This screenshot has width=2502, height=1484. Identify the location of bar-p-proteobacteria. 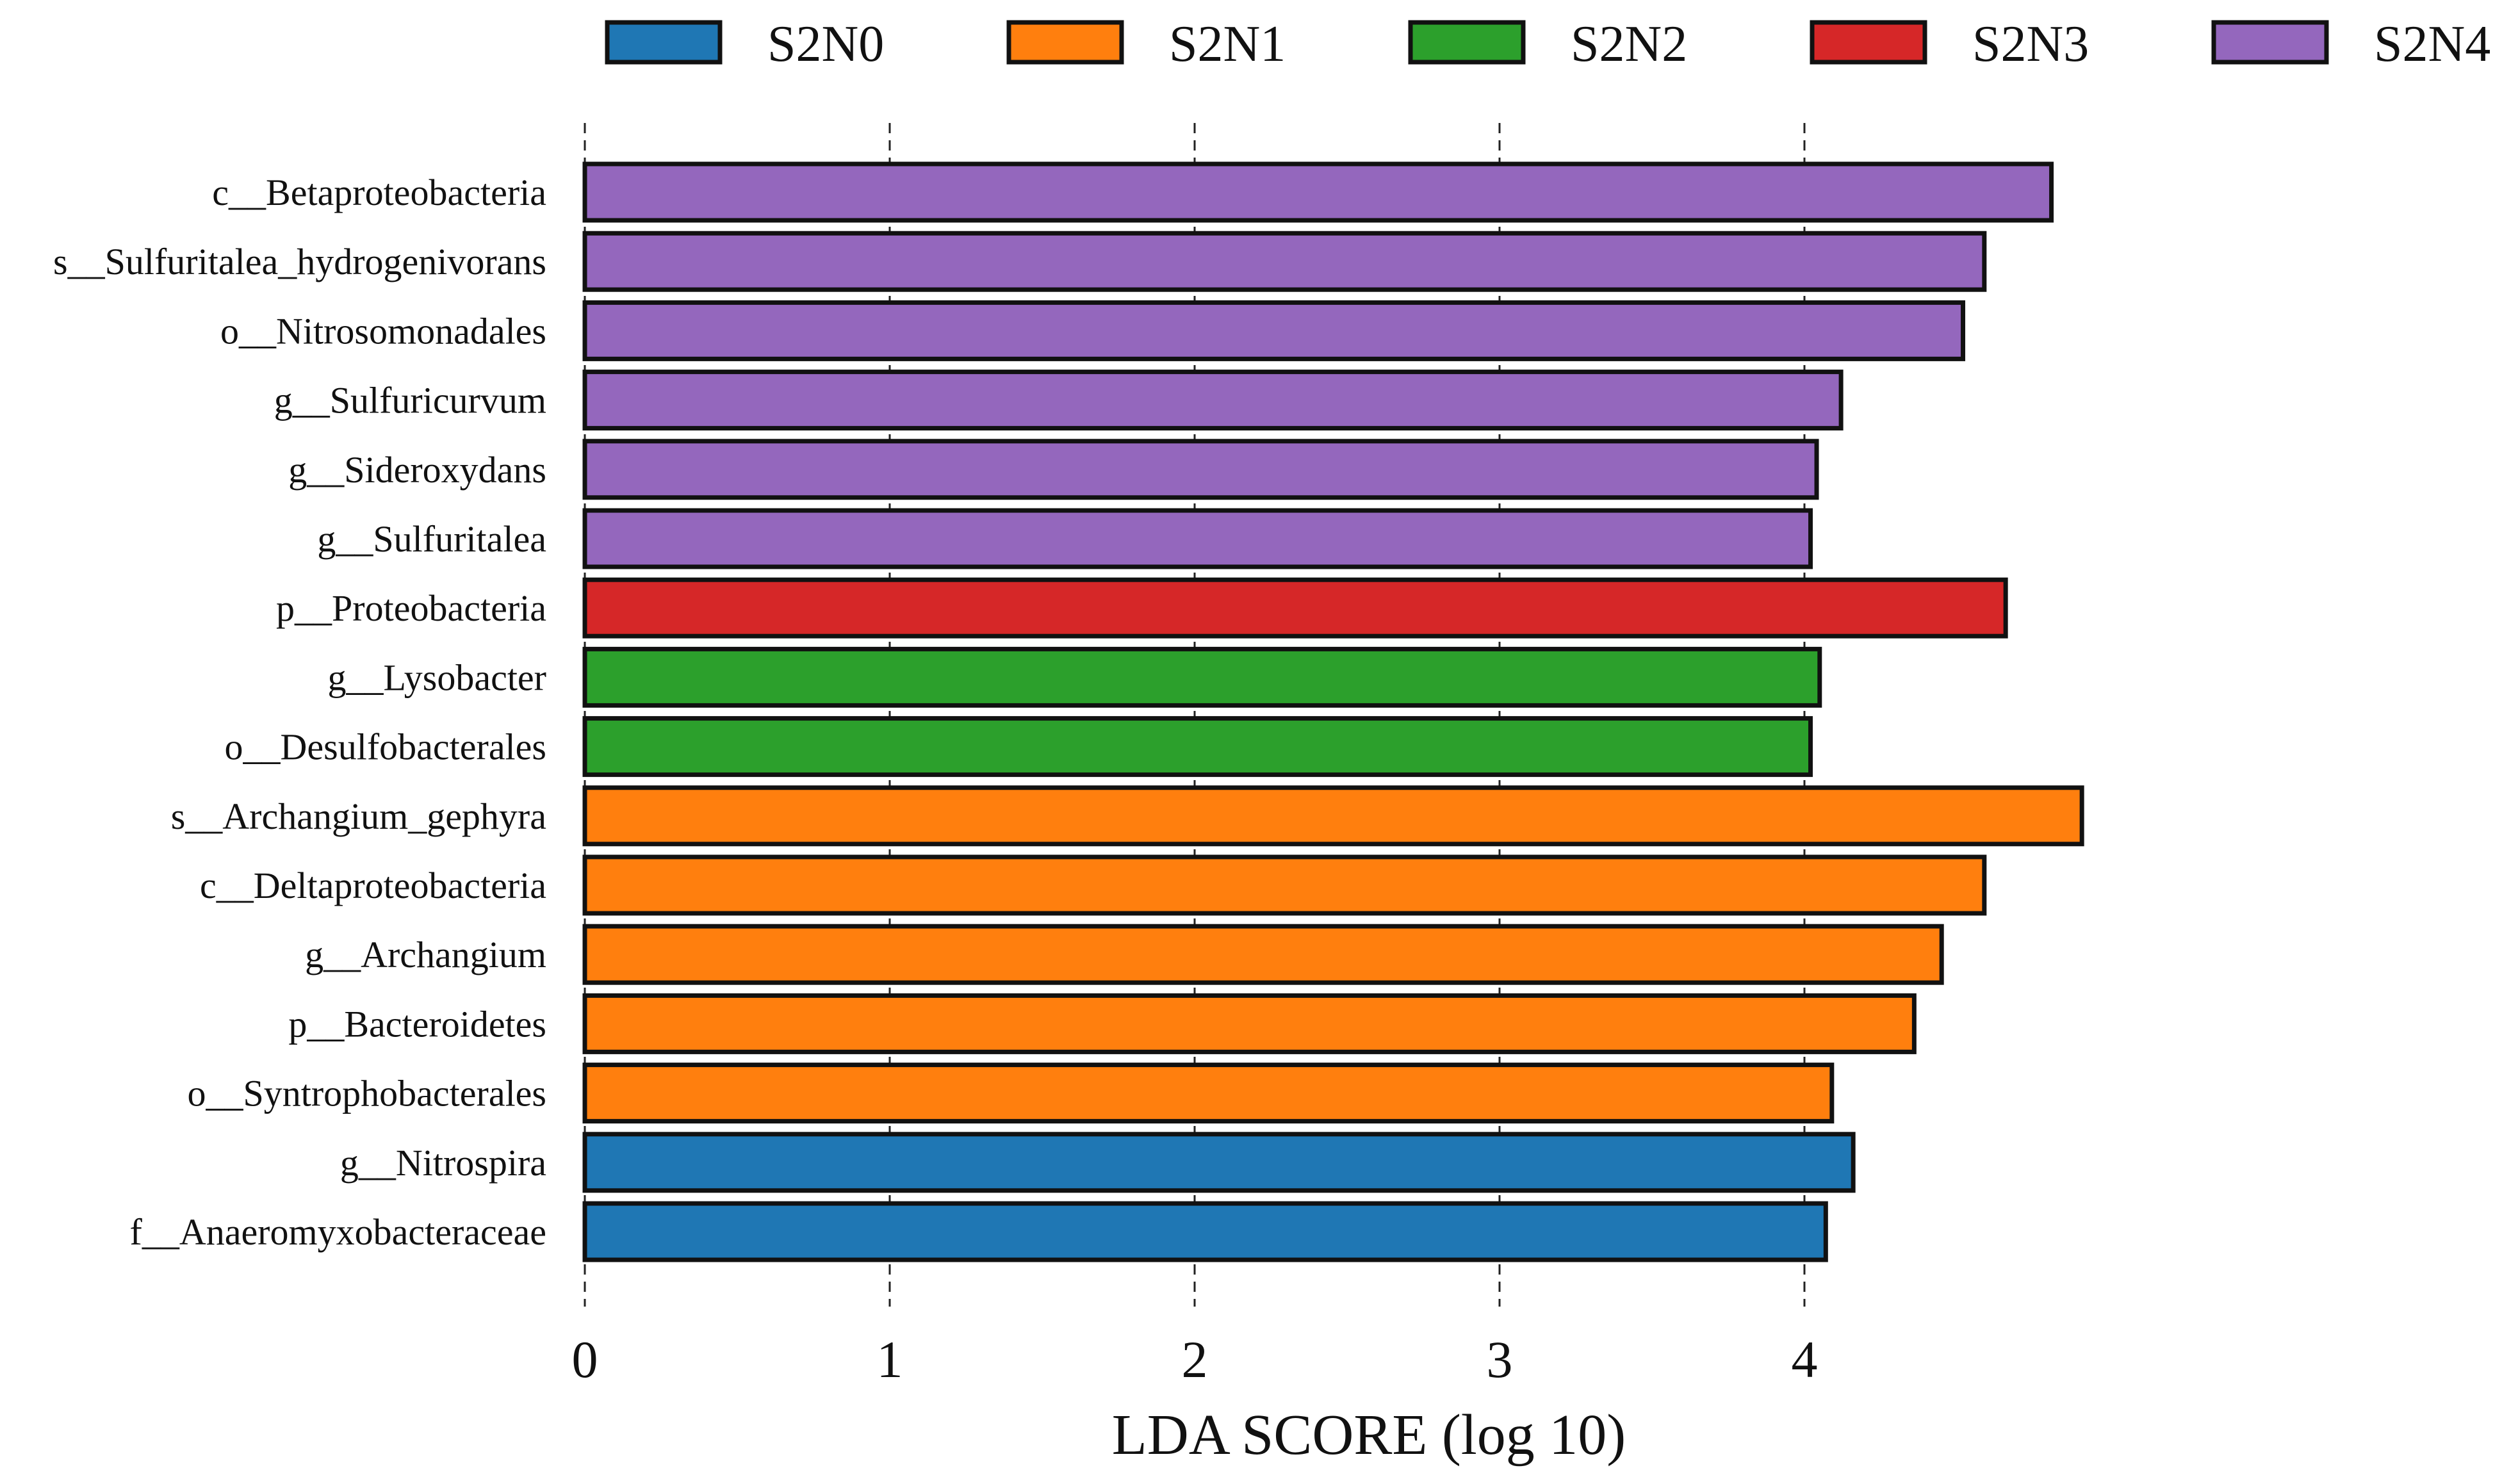
(1295, 608).